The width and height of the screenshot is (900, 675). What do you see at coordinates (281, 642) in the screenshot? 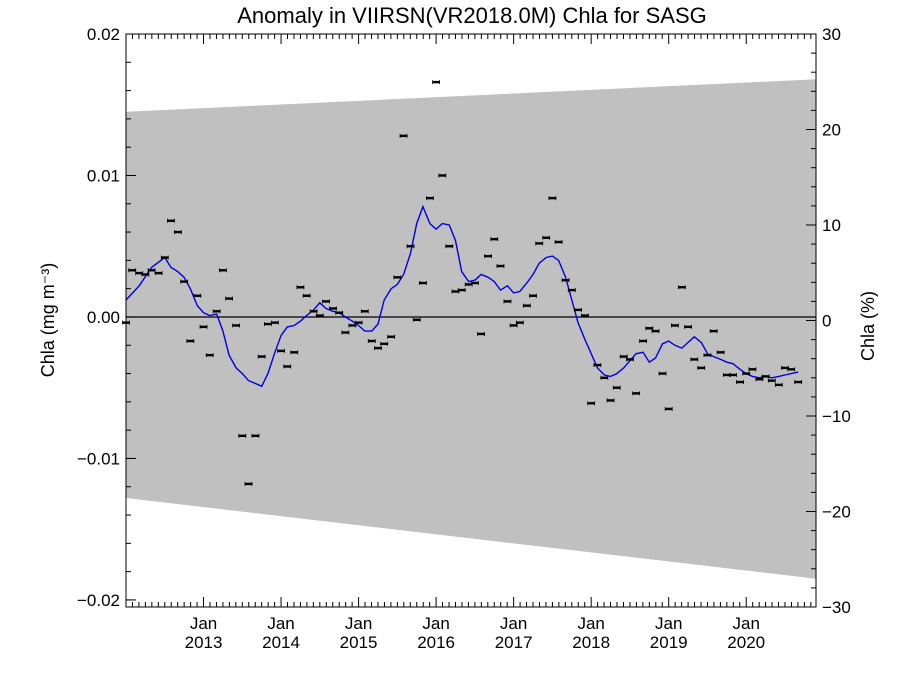
I see `x-tick-label-year: 2014` at bounding box center [281, 642].